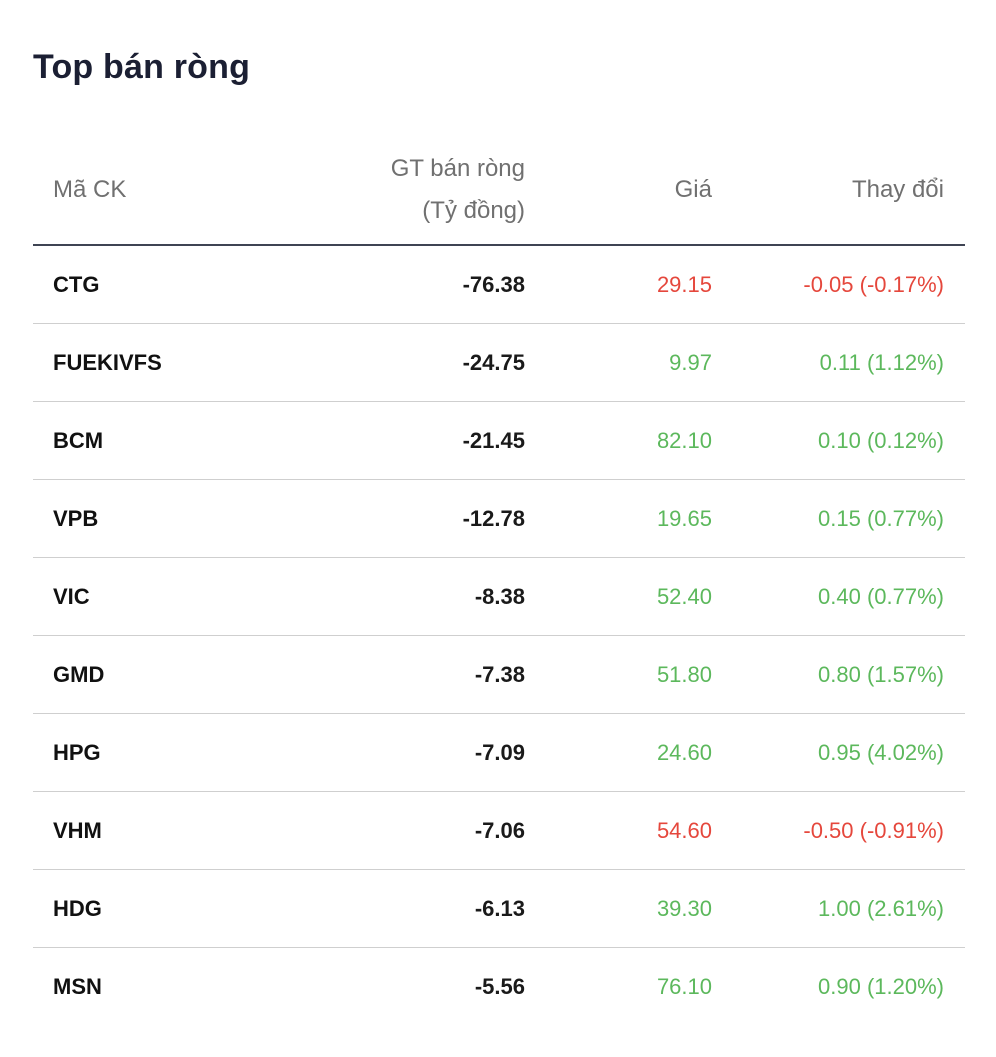 Image resolution: width=996 pixels, height=1057 pixels. What do you see at coordinates (77, 752) in the screenshot?
I see `stock-symbol: HPG` at bounding box center [77, 752].